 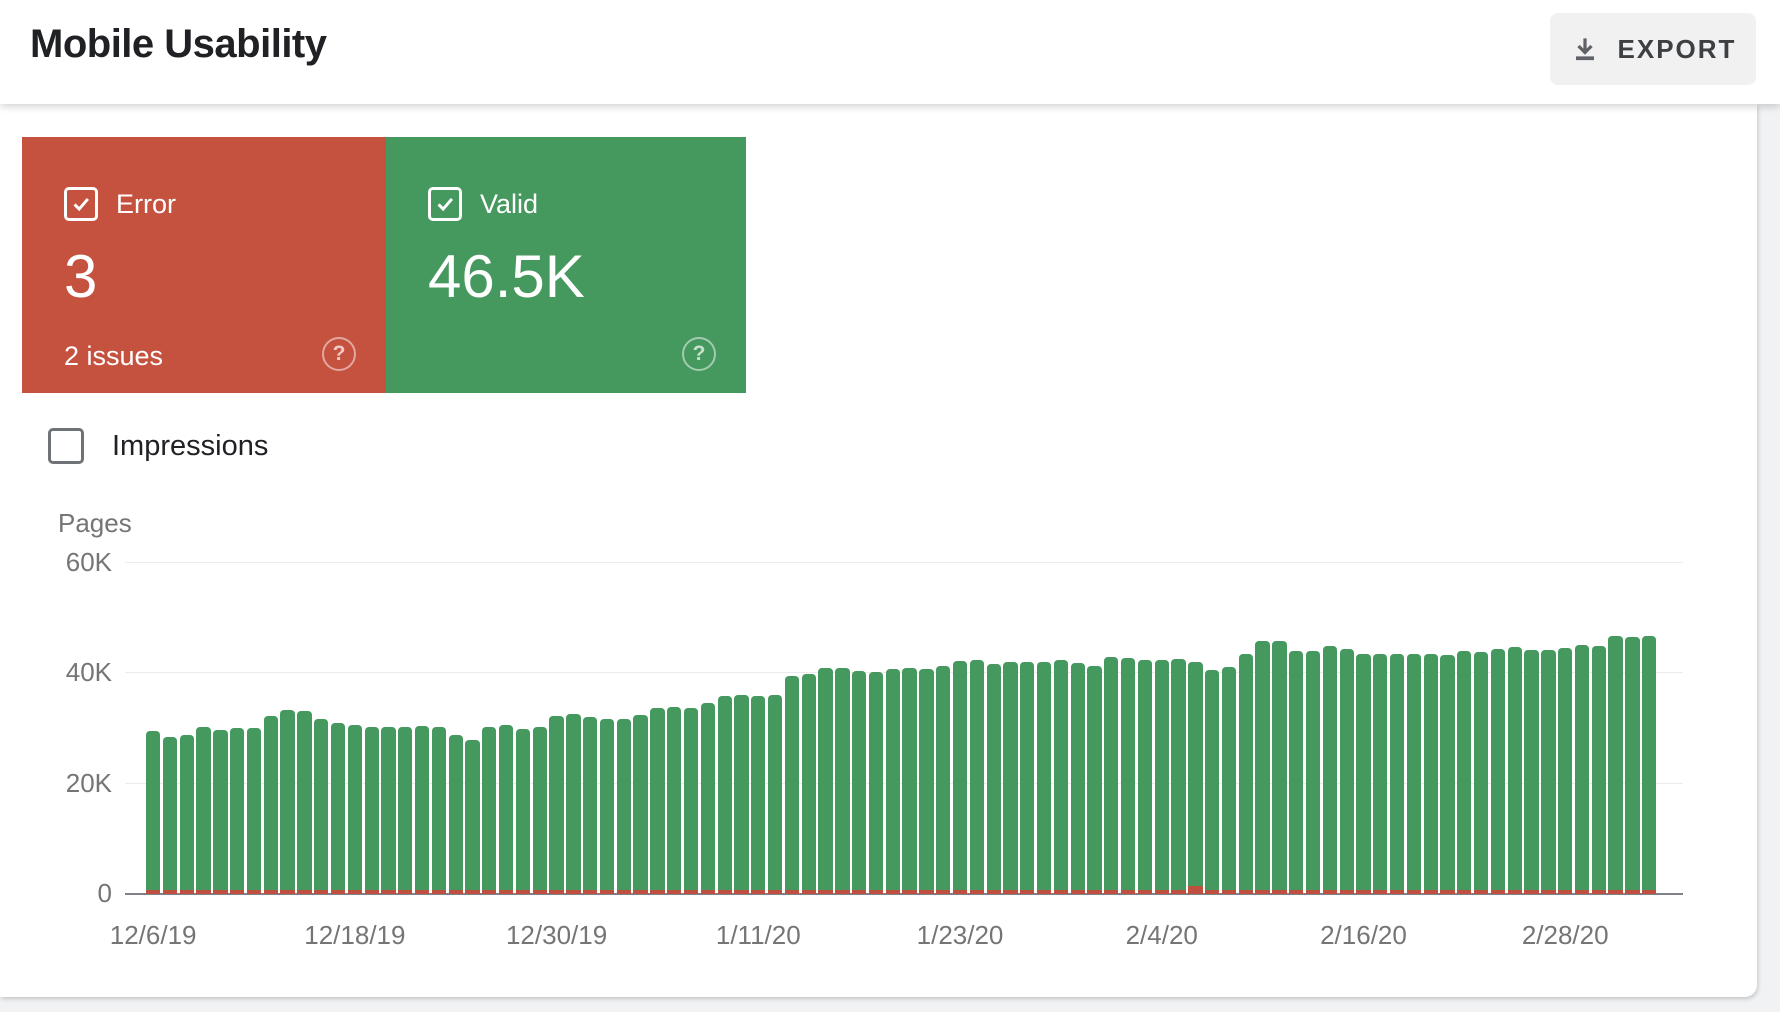 I want to click on valid-help-icon: ?, so click(x=699, y=354).